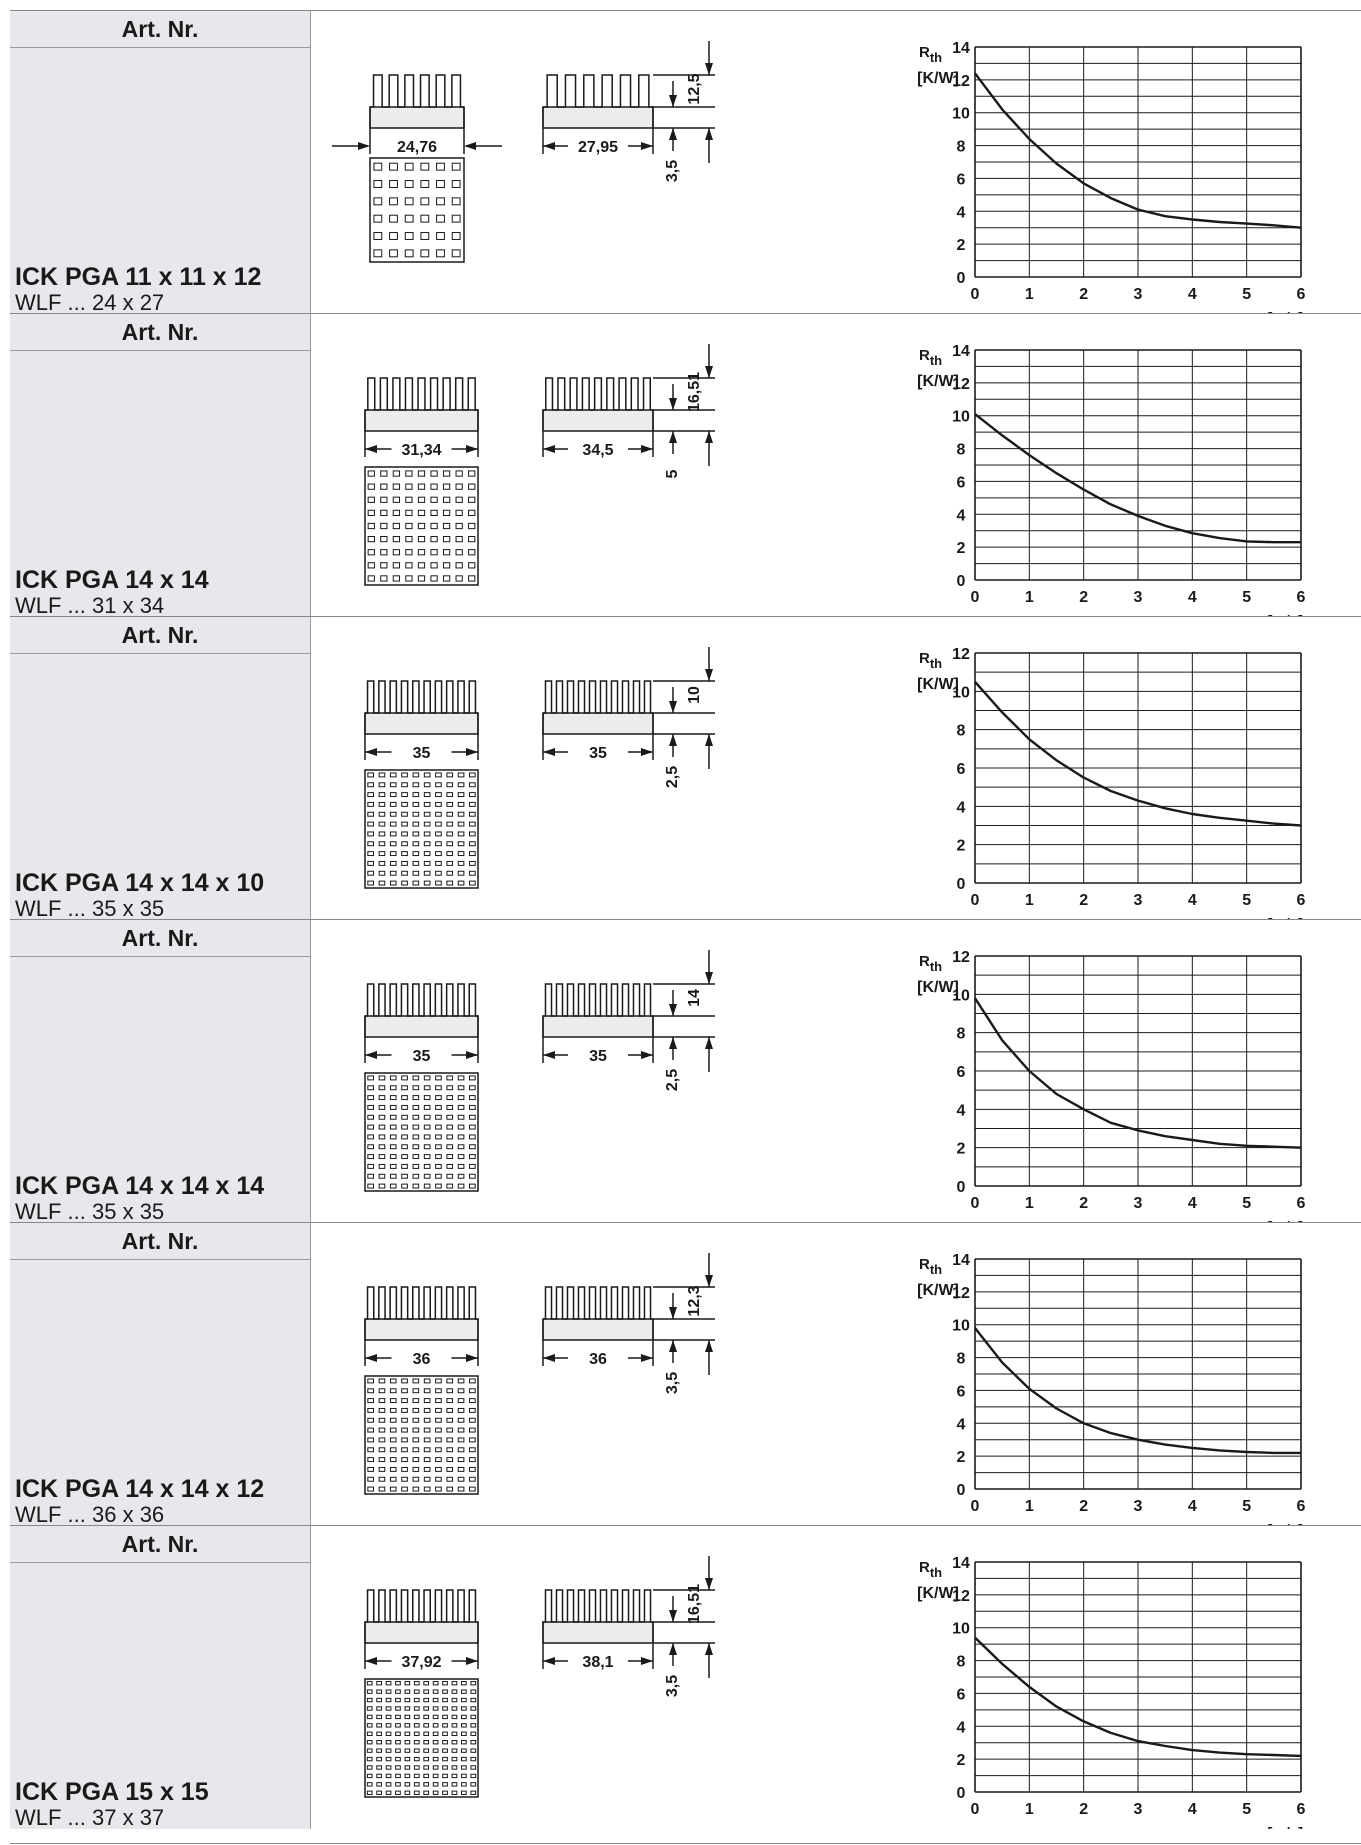 This screenshot has height=1845, width=1361. Describe the element at coordinates (975, 1809) in the screenshot. I see `x-tick-label: 0` at that location.